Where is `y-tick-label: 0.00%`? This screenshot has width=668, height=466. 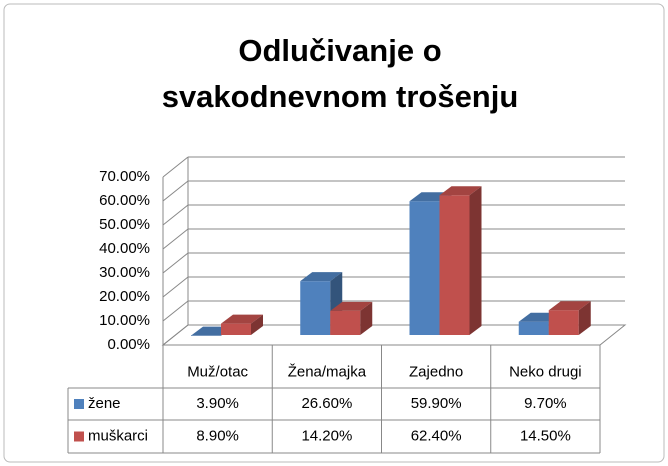 y-tick-label: 0.00% is located at coordinates (128, 344).